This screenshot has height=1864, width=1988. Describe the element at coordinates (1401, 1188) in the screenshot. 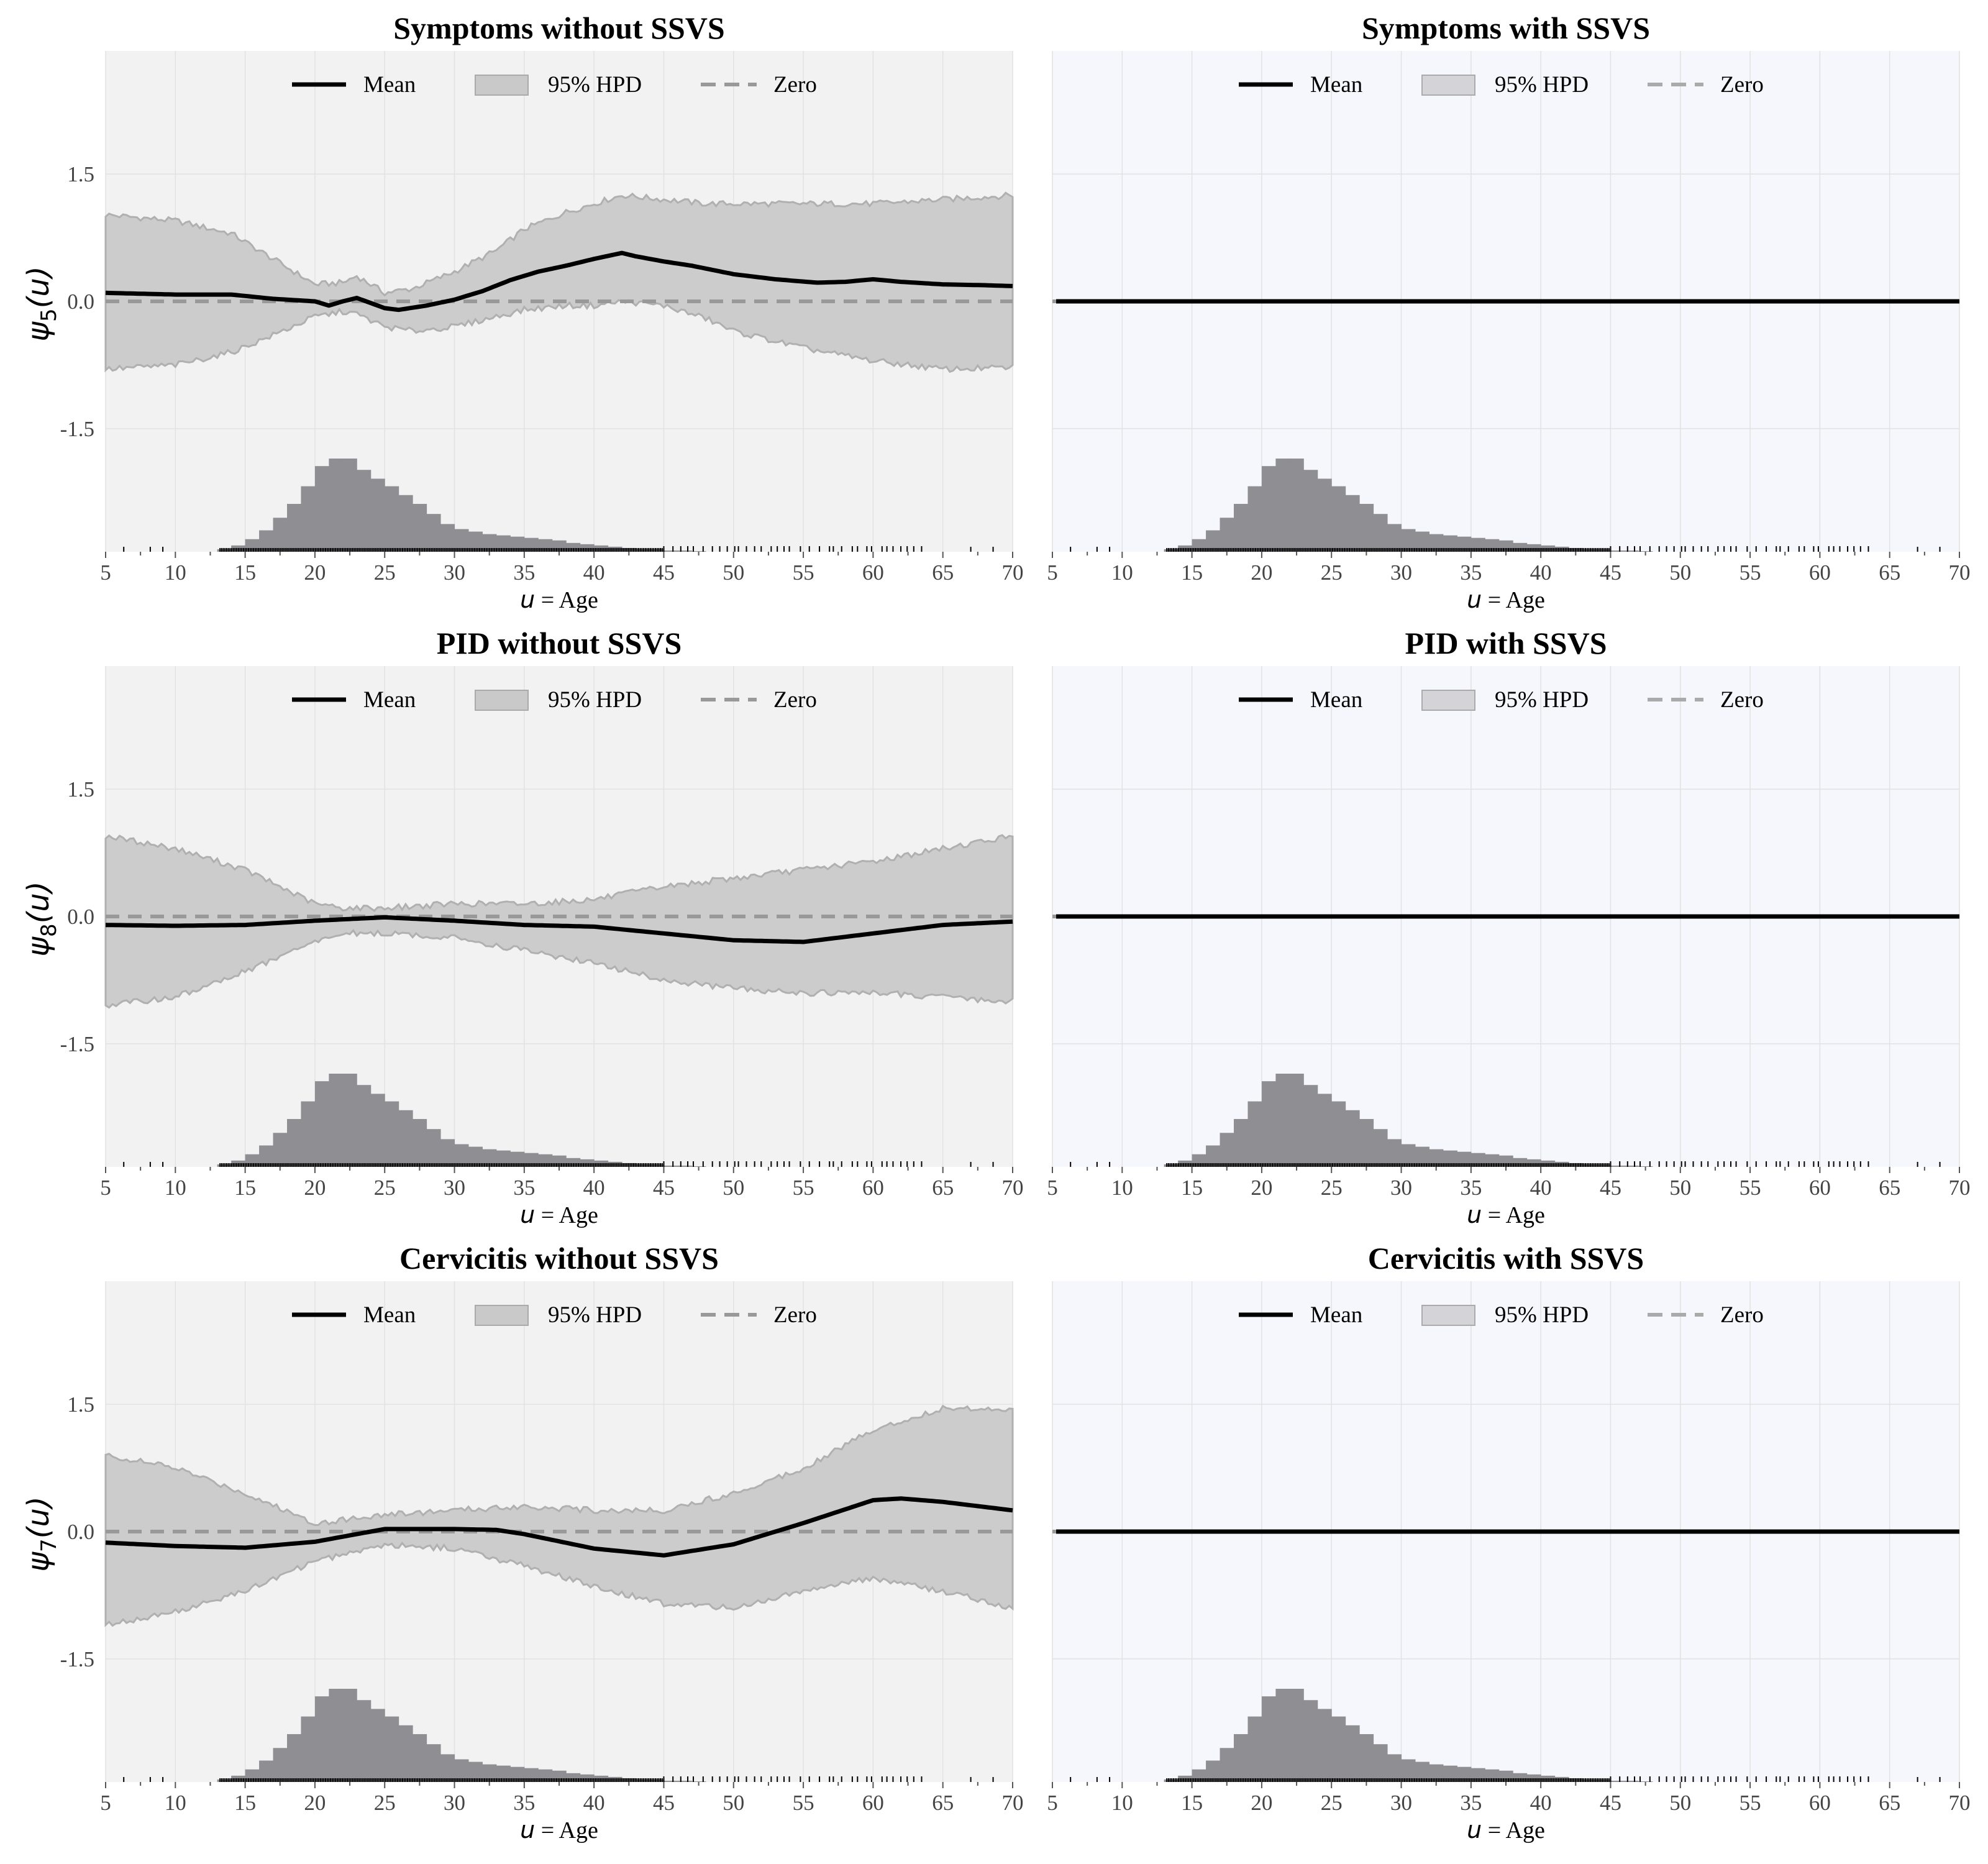

I see `x-tick-label: 30` at that location.